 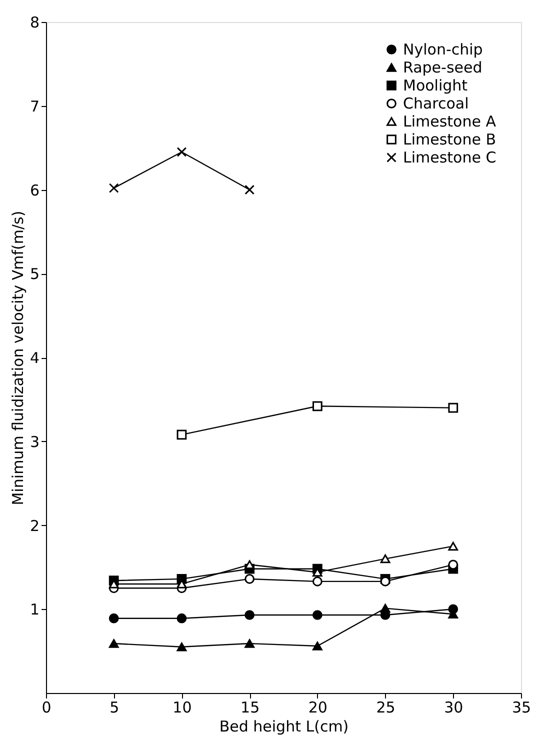 I want to click on x-tick-label: 20, so click(x=318, y=707).